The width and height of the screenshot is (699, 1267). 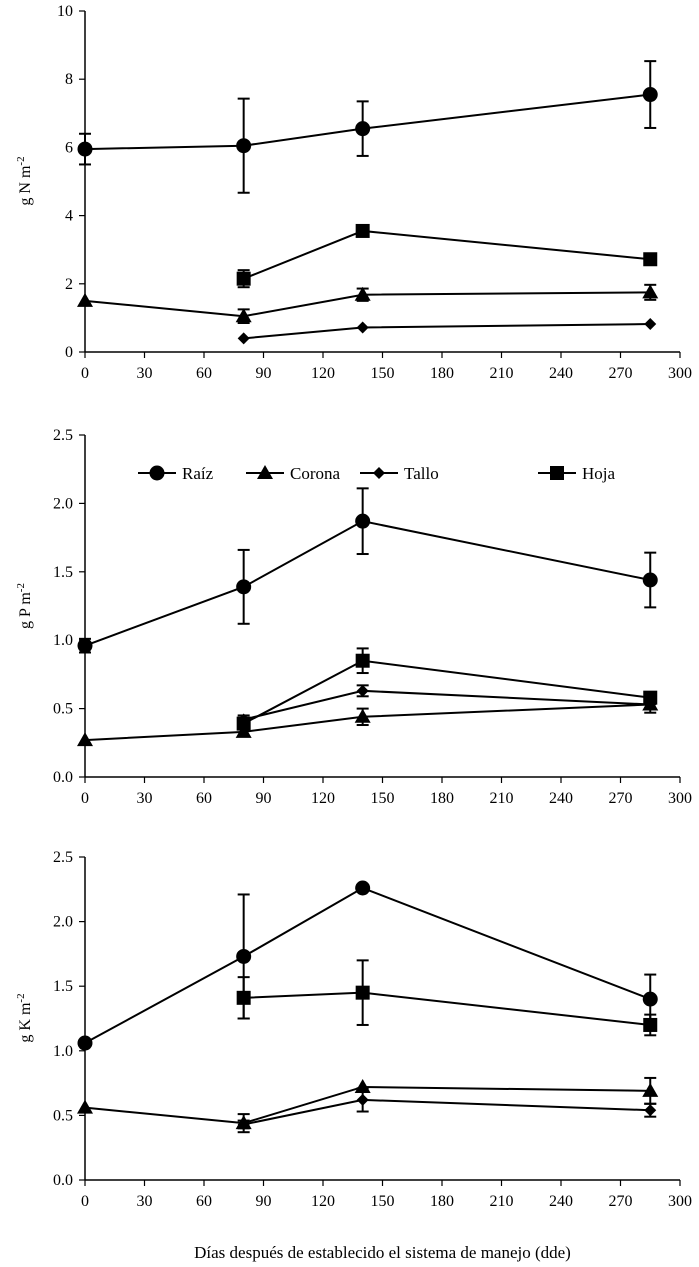 I want to click on y-tick-label: 2, so click(x=69, y=284).